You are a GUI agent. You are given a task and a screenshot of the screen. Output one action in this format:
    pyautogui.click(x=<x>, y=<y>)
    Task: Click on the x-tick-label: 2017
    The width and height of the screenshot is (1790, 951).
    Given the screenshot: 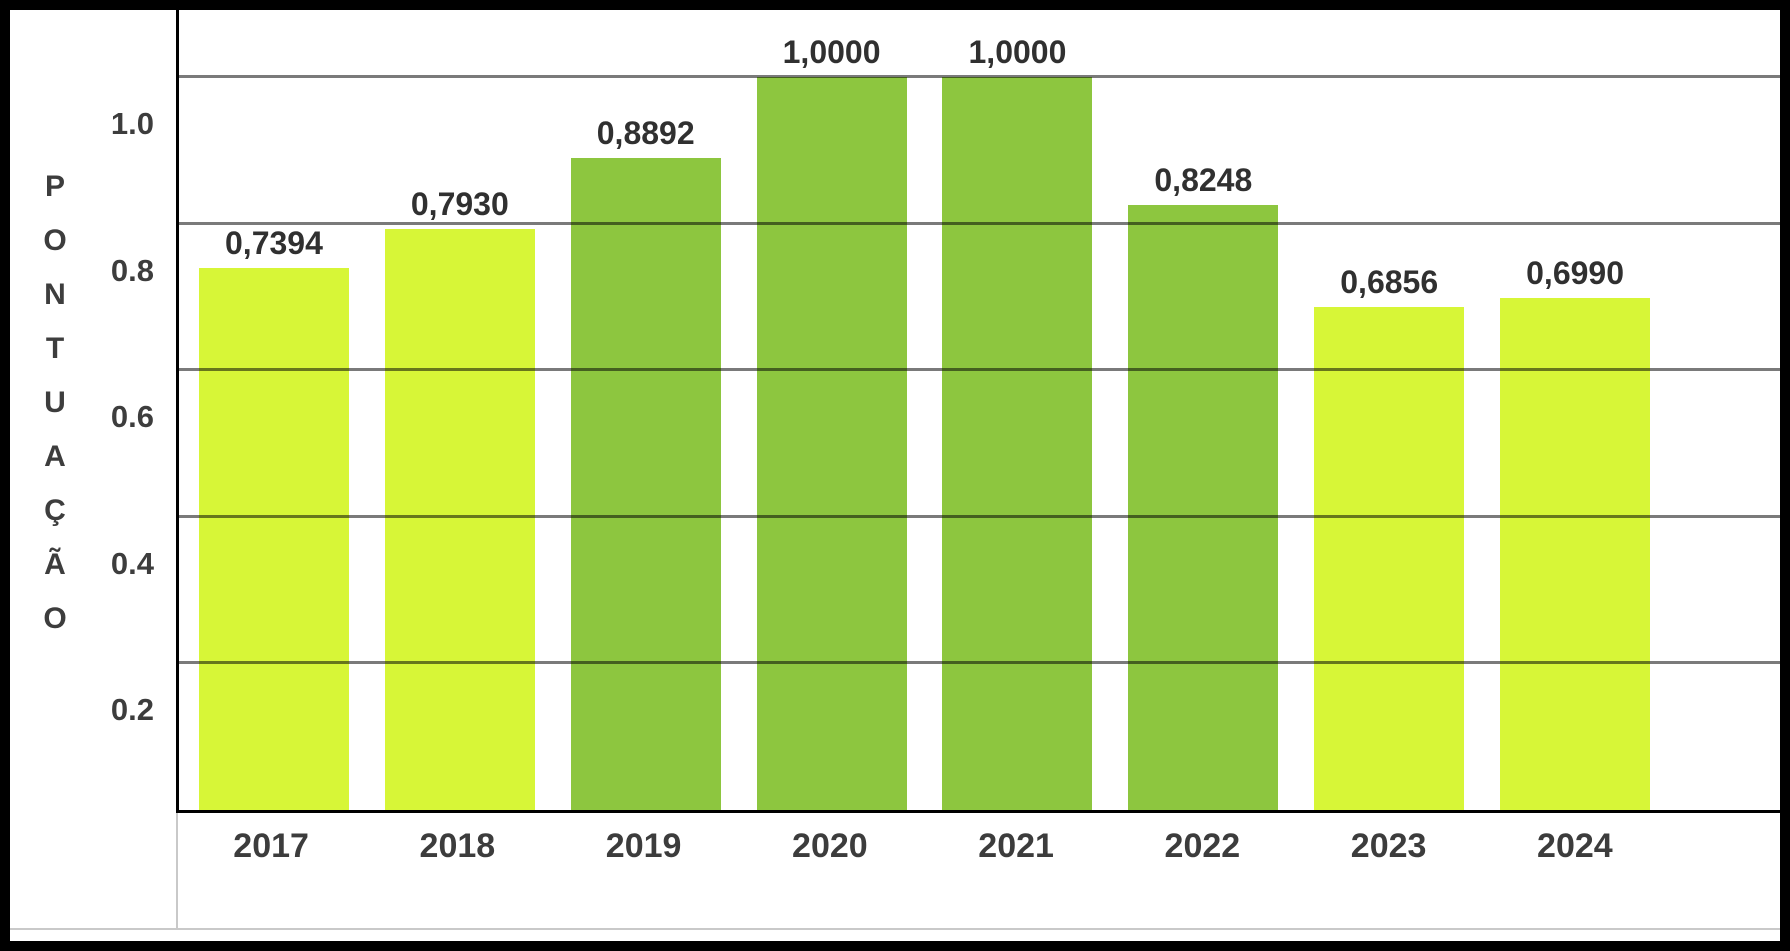 What is the action you would take?
    pyautogui.click(x=271, y=846)
    